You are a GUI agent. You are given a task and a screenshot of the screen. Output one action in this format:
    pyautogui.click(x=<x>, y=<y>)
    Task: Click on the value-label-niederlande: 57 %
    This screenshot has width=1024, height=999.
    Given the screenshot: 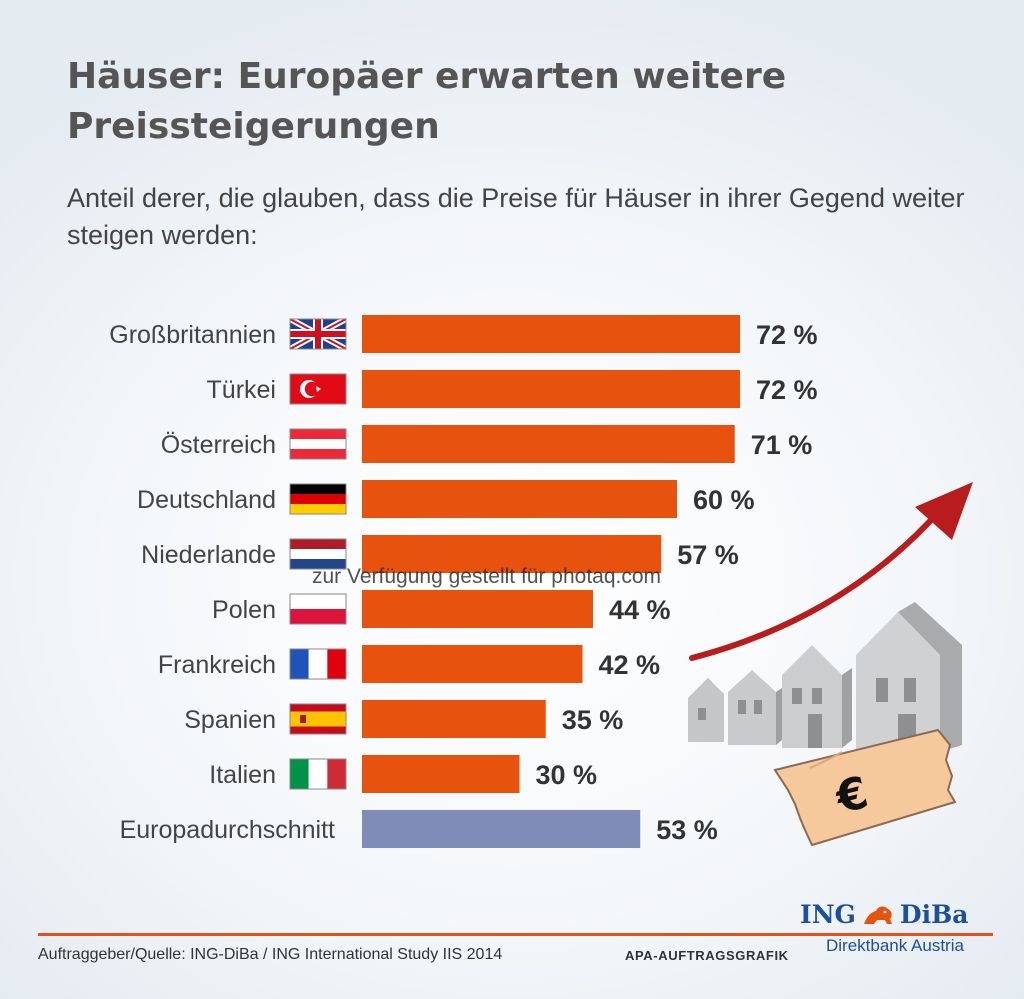 What is the action you would take?
    pyautogui.click(x=708, y=555)
    